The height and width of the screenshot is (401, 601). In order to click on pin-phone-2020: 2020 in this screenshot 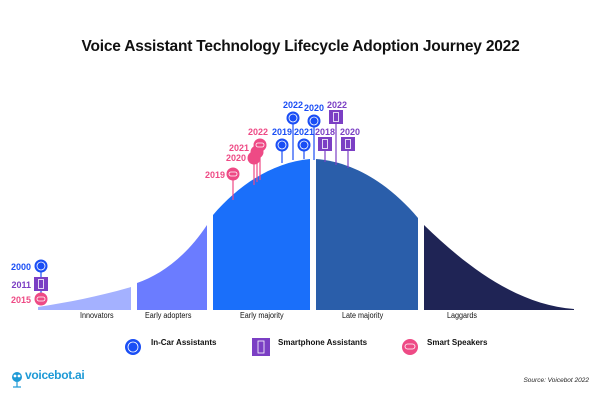, I will do `click(350, 147)`.